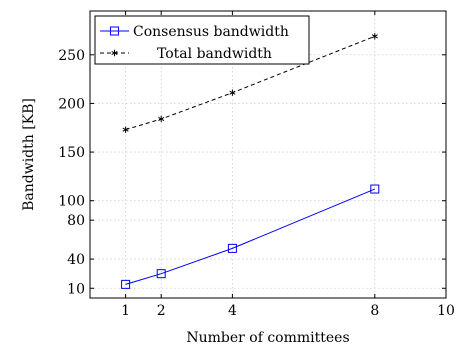 The image size is (464, 348). What do you see at coordinates (71, 56) in the screenshot?
I see `y-tick-label: 250` at bounding box center [71, 56].